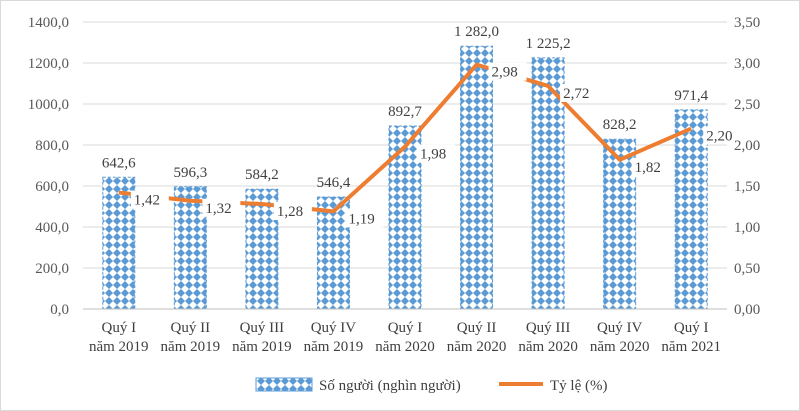  Describe the element at coordinates (505, 73) in the screenshot. I see `line-value-label: 2,98` at that location.